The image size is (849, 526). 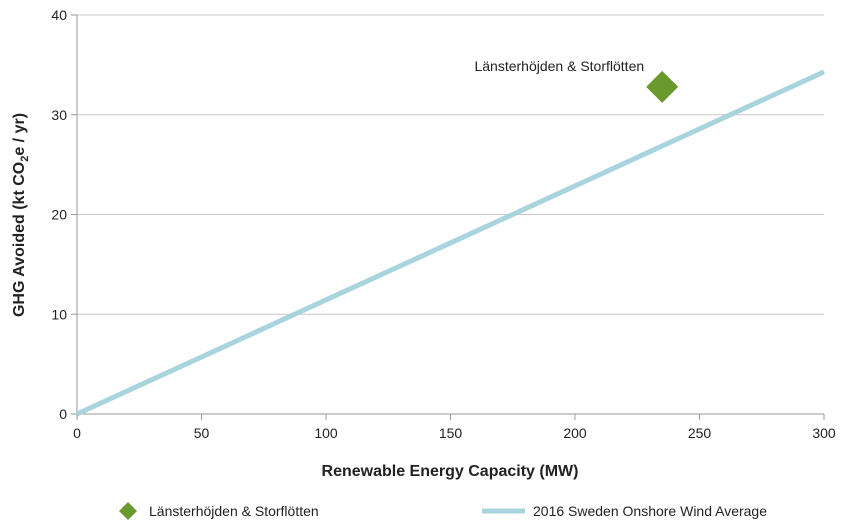 What do you see at coordinates (59, 215) in the screenshot?
I see `y-tick-label-2: 20` at bounding box center [59, 215].